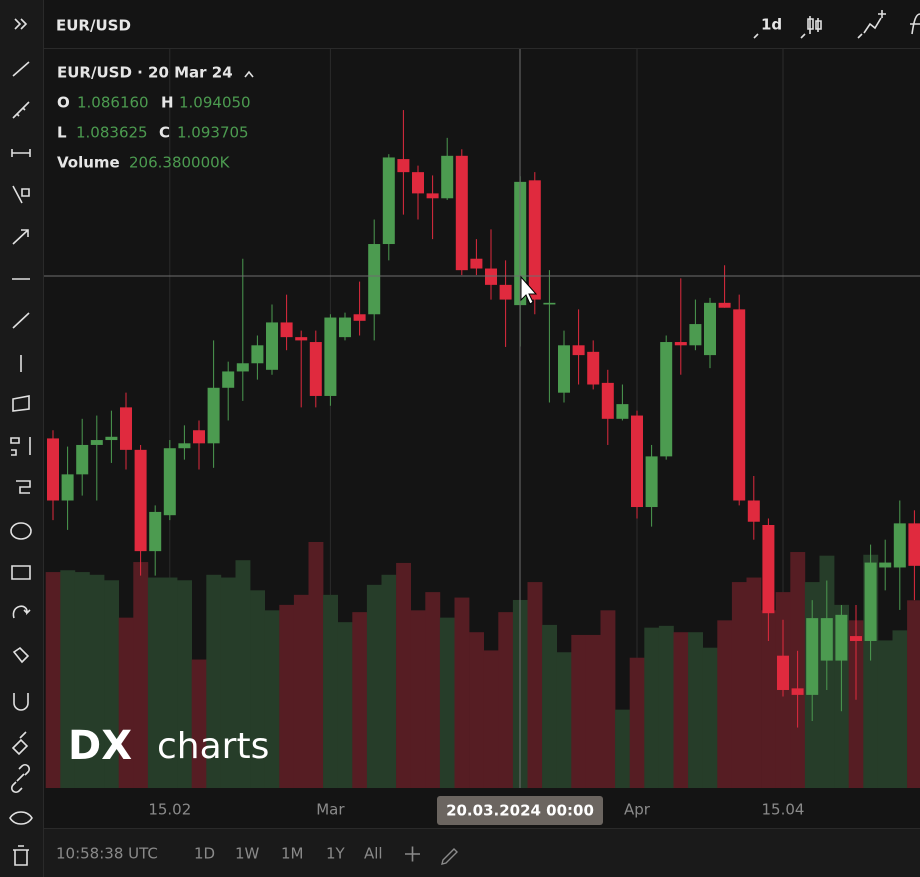  What do you see at coordinates (915, 24) in the screenshot?
I see `formula-icon` at bounding box center [915, 24].